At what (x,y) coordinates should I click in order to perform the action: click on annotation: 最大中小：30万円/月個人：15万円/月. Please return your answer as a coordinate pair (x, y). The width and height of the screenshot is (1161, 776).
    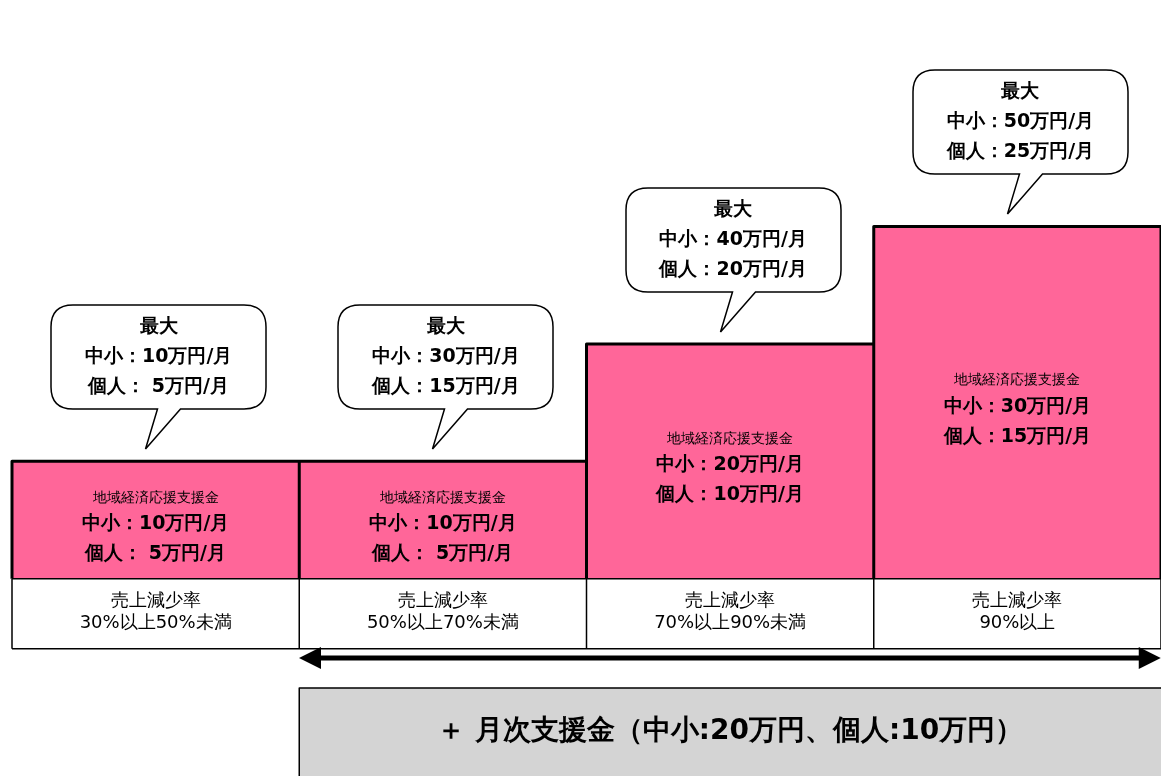
    Looking at the image, I should click on (445, 355).